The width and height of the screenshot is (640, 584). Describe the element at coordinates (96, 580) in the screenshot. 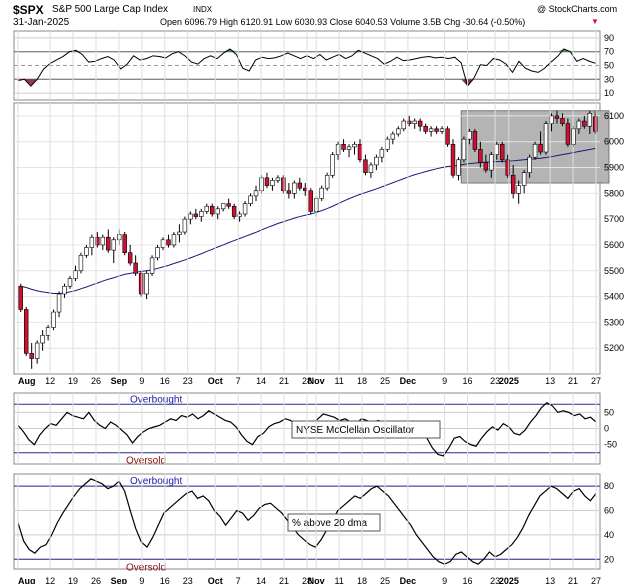

I see `x-tick-label: 26` at that location.